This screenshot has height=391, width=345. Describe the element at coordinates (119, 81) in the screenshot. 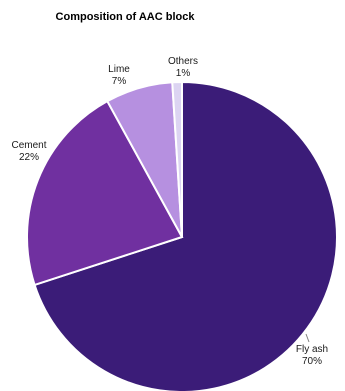

I see `slice-value-lime: 7%` at that location.